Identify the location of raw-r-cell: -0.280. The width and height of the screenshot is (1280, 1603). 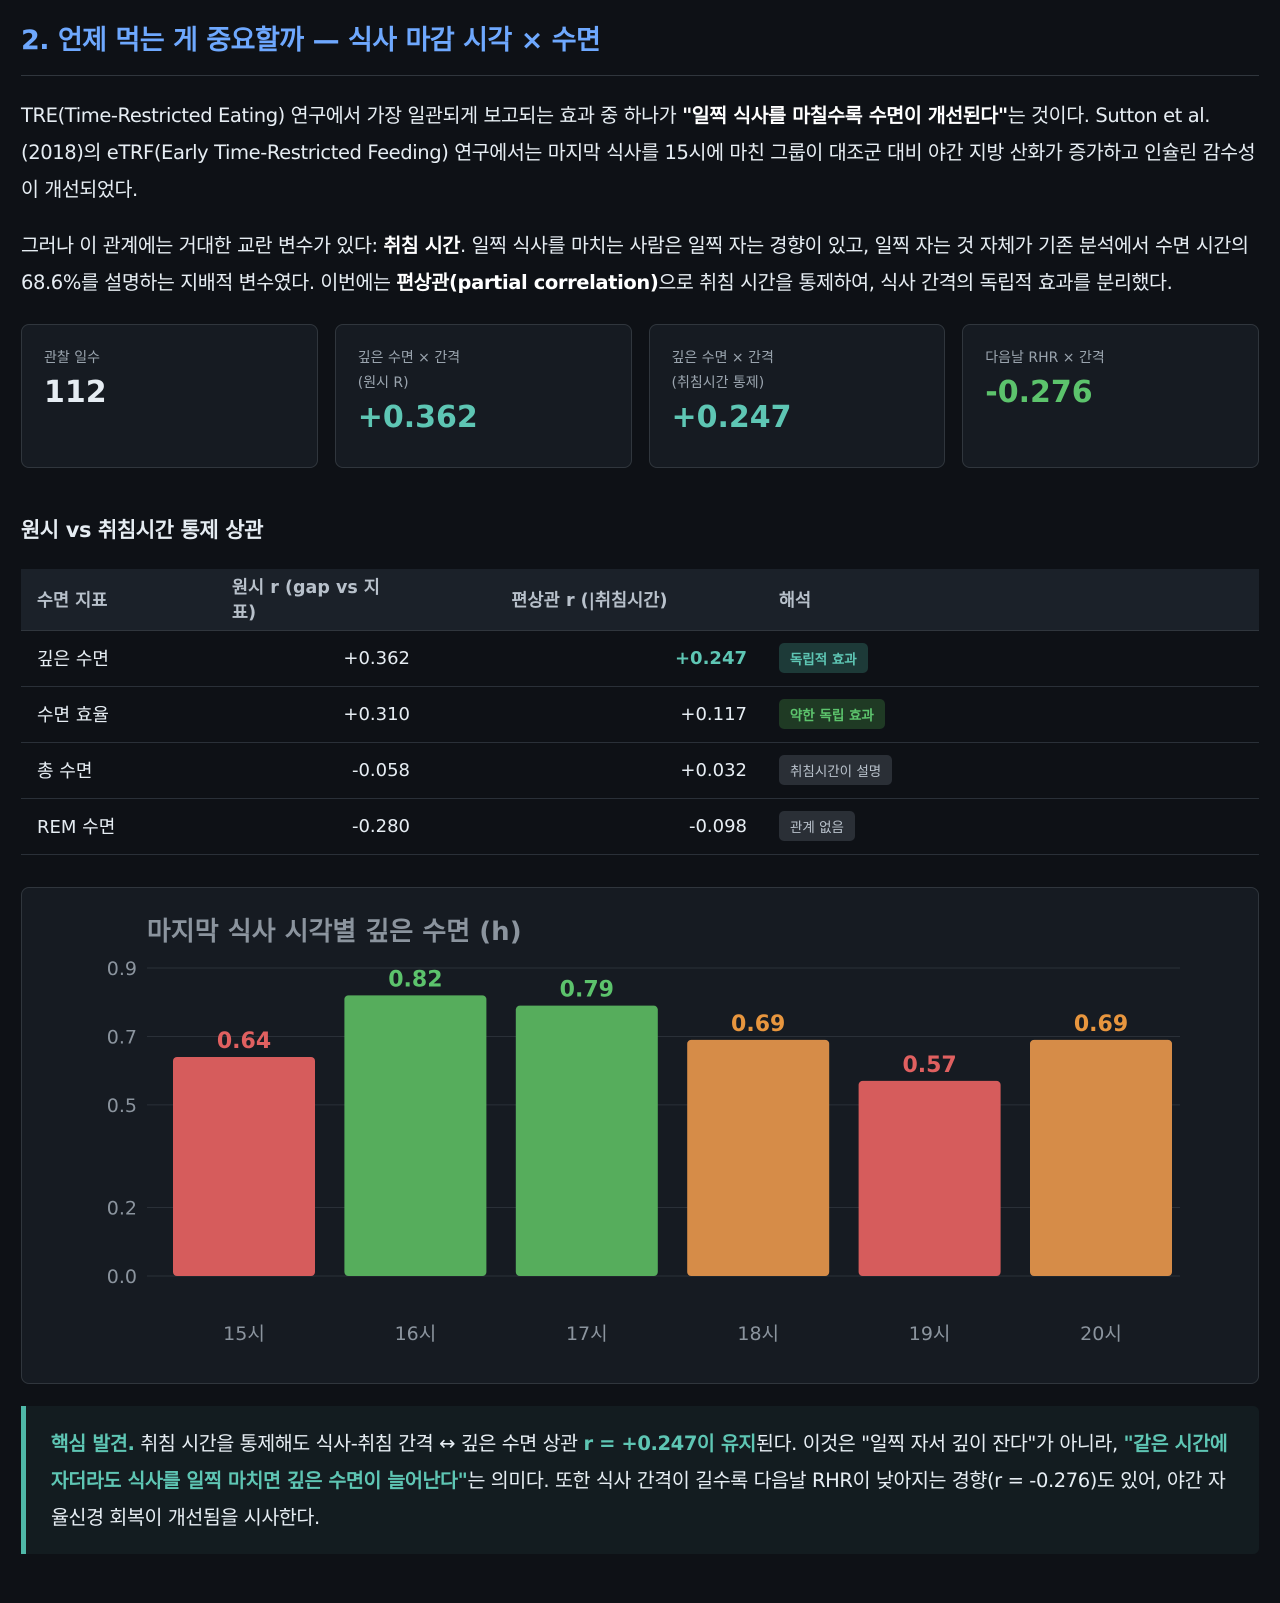
(316, 826).